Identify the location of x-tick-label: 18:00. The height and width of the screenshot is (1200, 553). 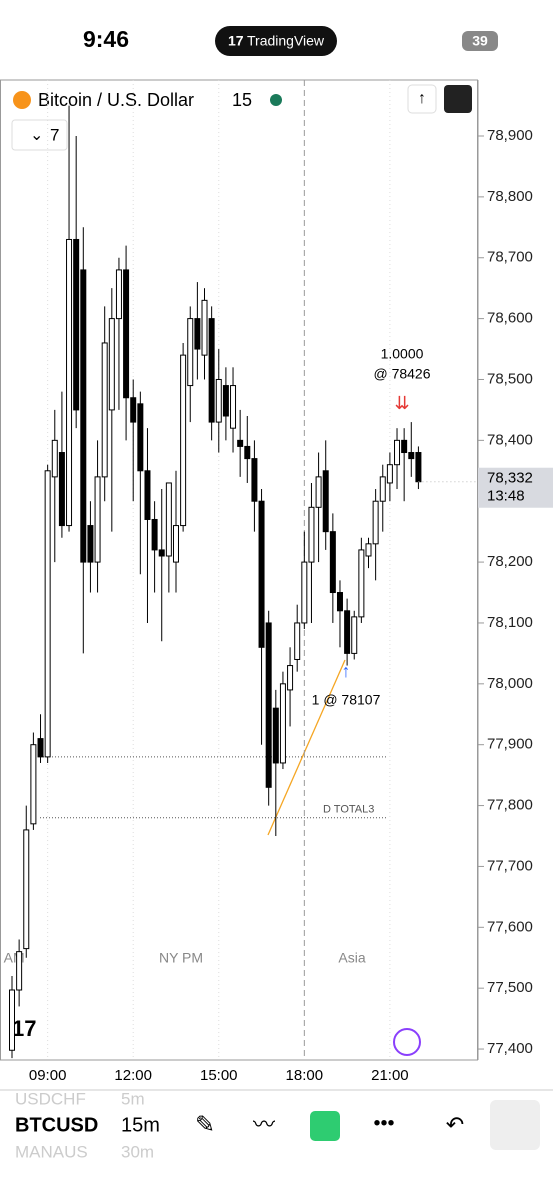
(305, 1075).